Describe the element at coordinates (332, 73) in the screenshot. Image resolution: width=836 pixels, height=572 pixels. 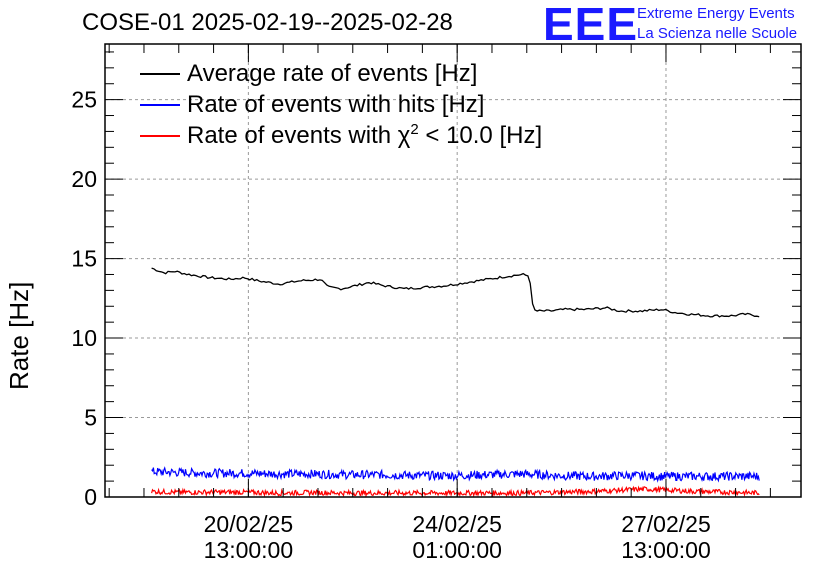
I see `legend-label-average: Average rate of events [Hz]` at that location.